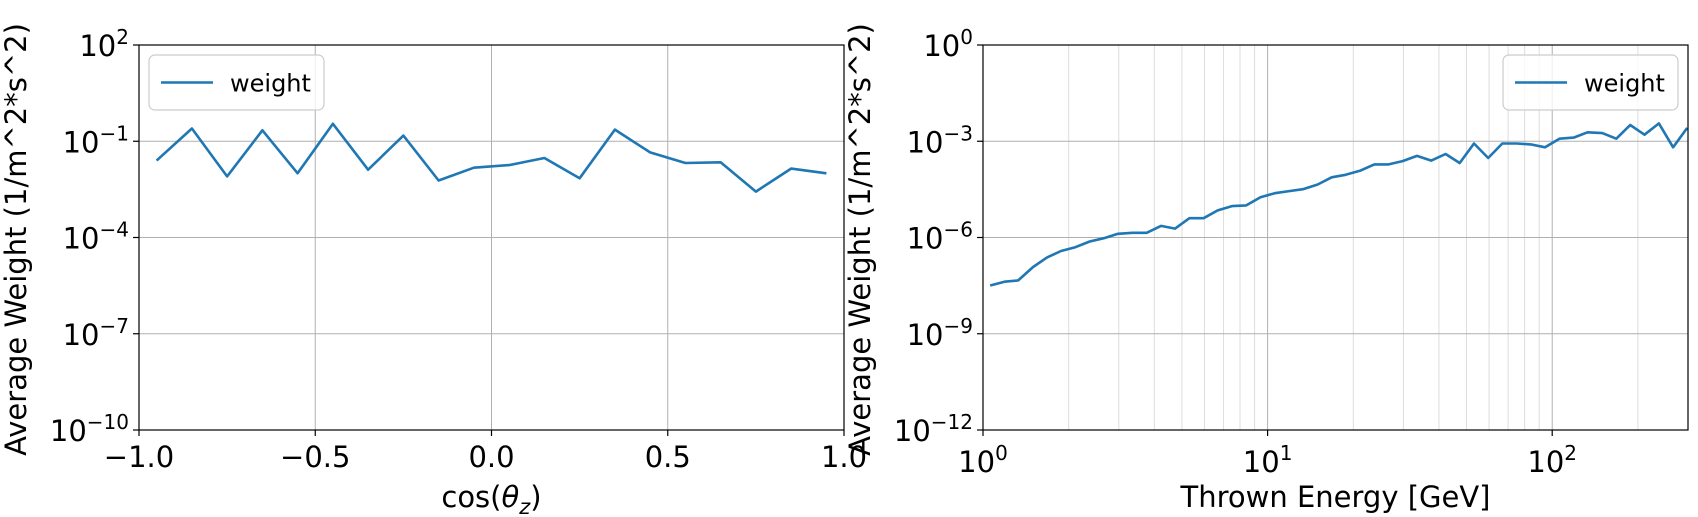 The height and width of the screenshot is (517, 1698). I want to click on x-axis-label: Thrown Energy [GeV], so click(1335, 497).